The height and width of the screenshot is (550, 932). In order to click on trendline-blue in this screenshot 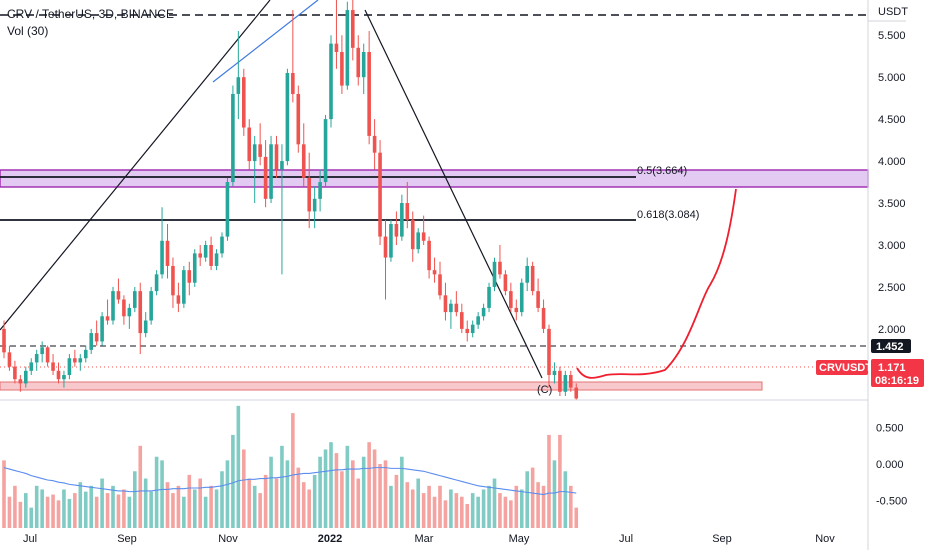, I will do `click(265, 41)`.